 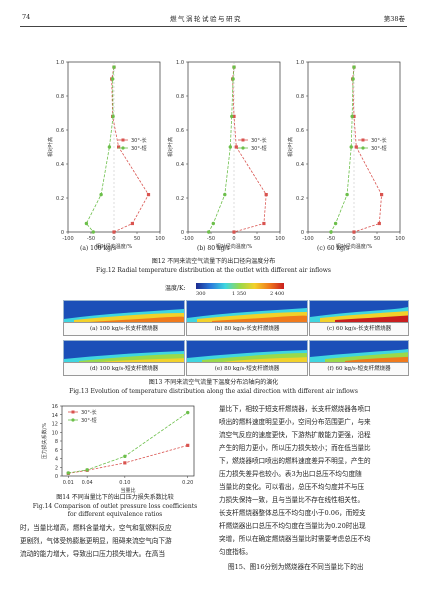 What do you see at coordinates (359, 352) in the screenshot?
I see `contour-strip-f` at bounding box center [359, 352].